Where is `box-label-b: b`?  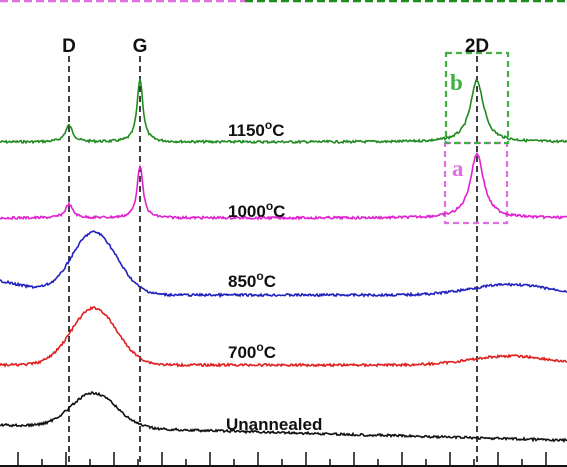
box-label-b: b is located at coordinates (456, 82).